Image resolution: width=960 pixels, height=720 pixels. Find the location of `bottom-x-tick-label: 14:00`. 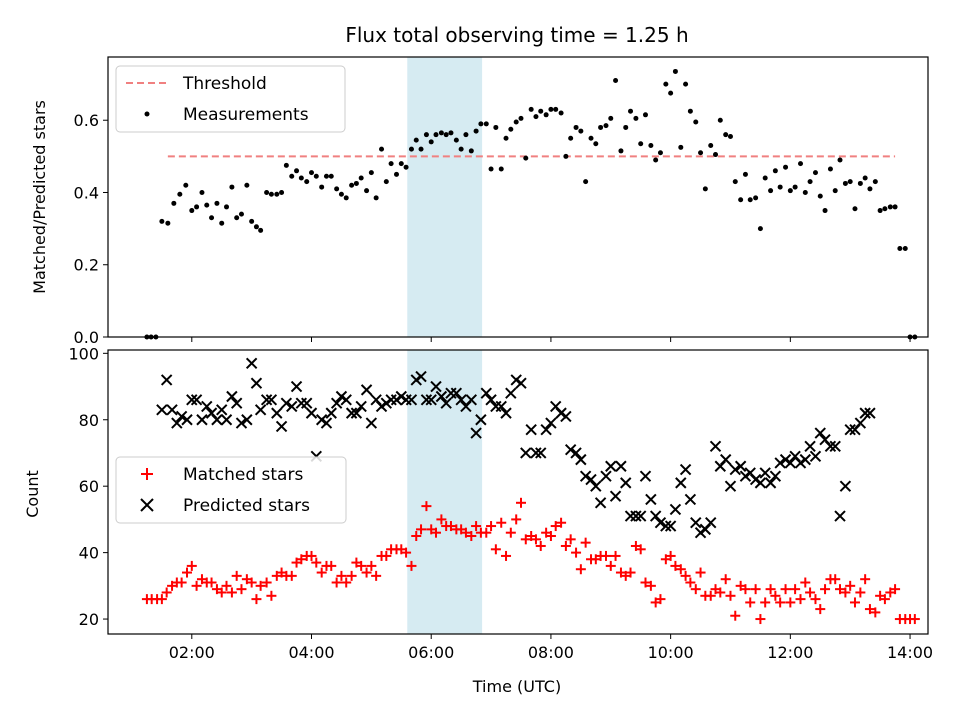

bottom-x-tick-label: 14:00 is located at coordinates (910, 652).